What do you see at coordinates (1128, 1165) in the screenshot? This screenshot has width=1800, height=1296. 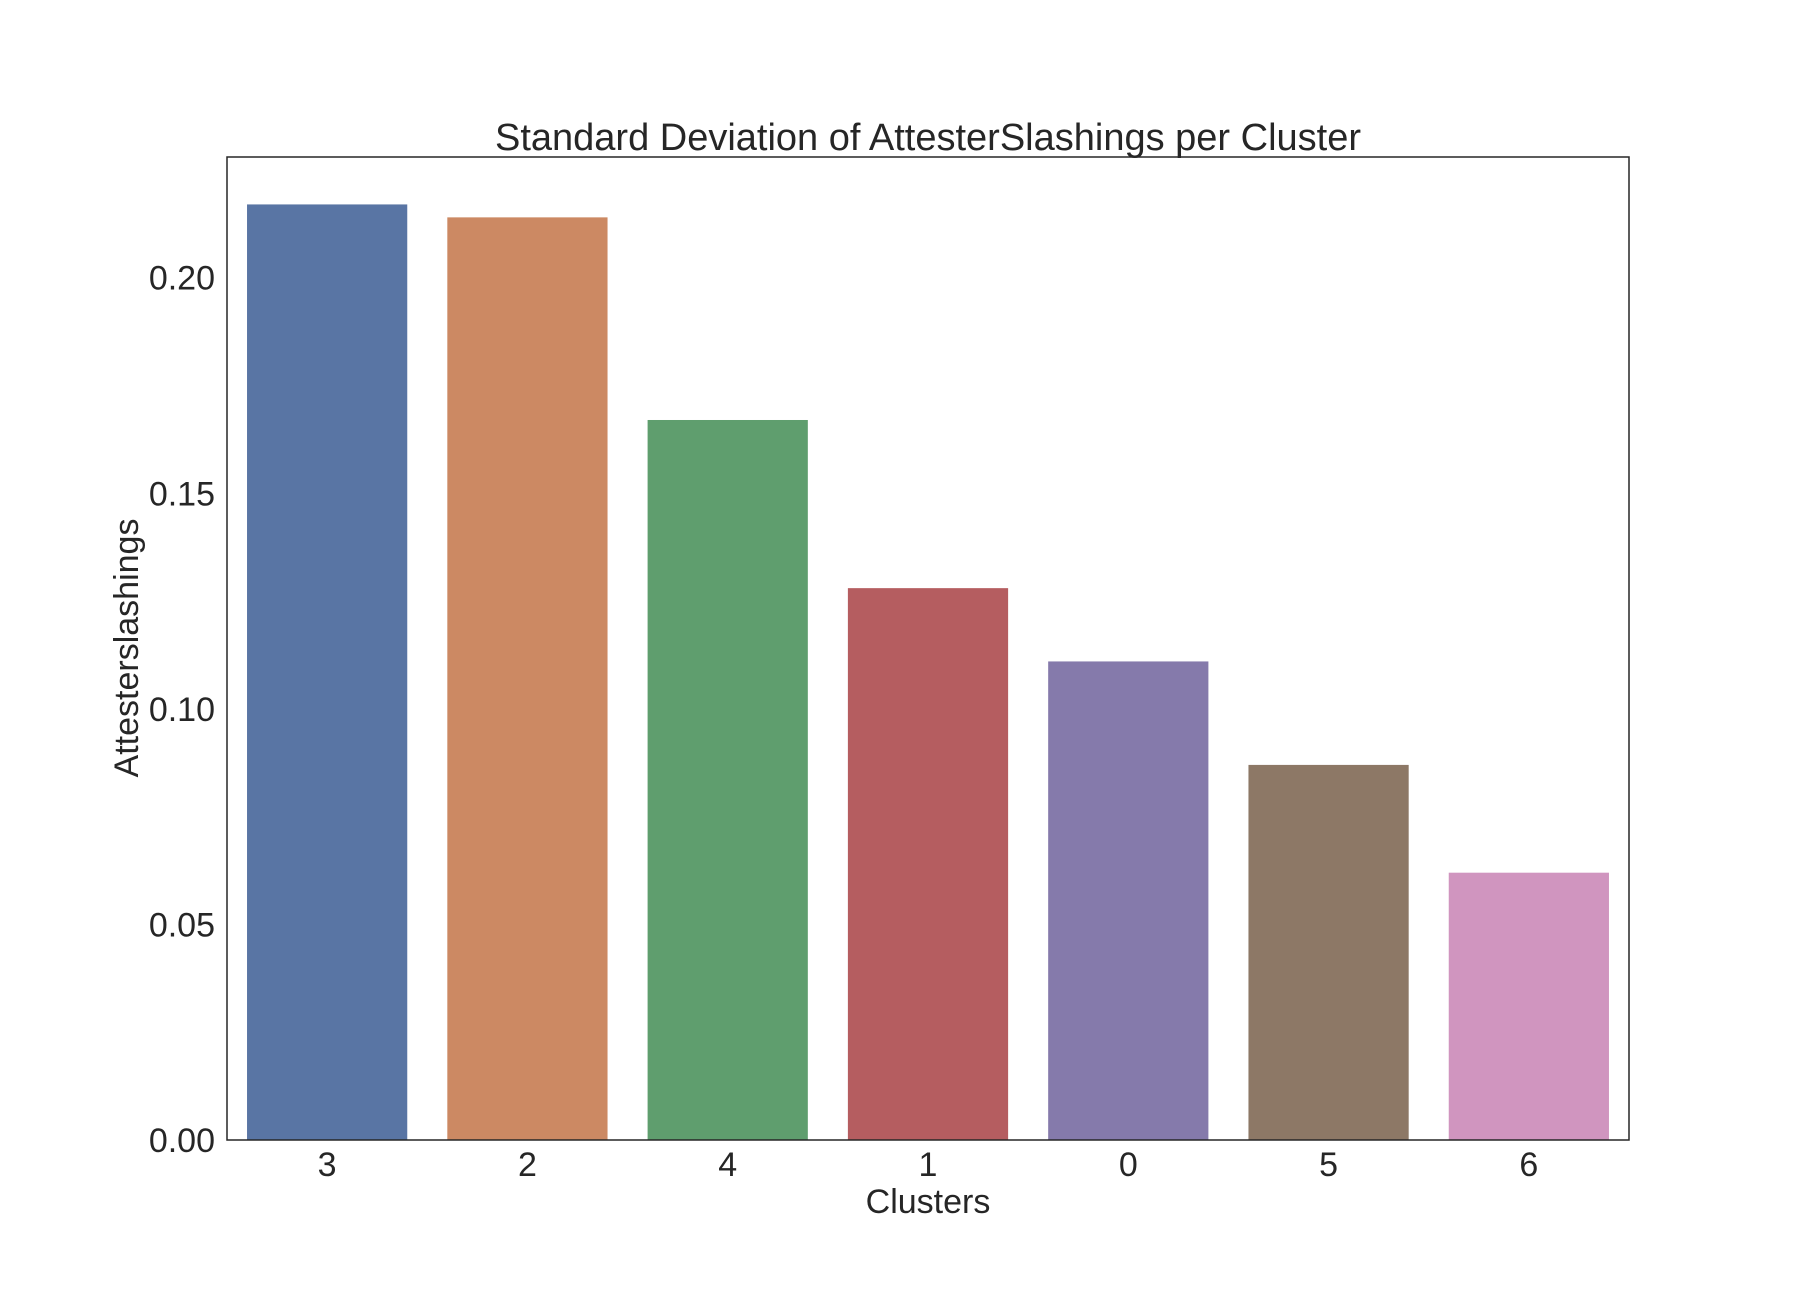 I see `x-tick-label: 0` at bounding box center [1128, 1165].